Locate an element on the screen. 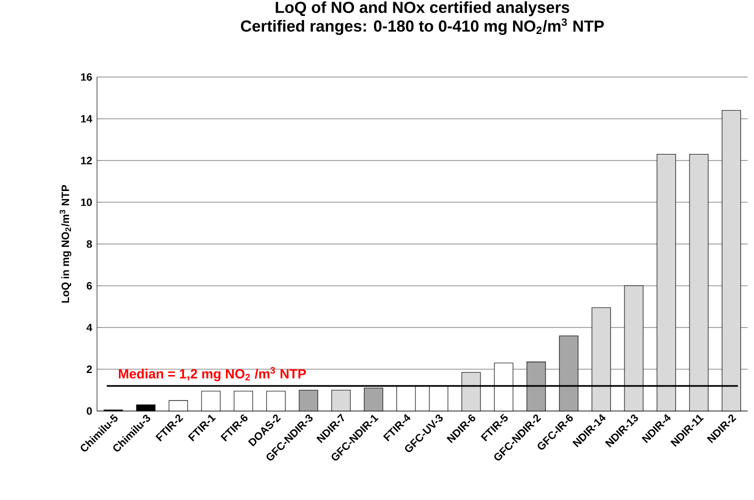 The width and height of the screenshot is (754, 500). y-axis-title: LoQ in mg NO$_{2}$/m$^{3}$ NTP is located at coordinates (66, 244).